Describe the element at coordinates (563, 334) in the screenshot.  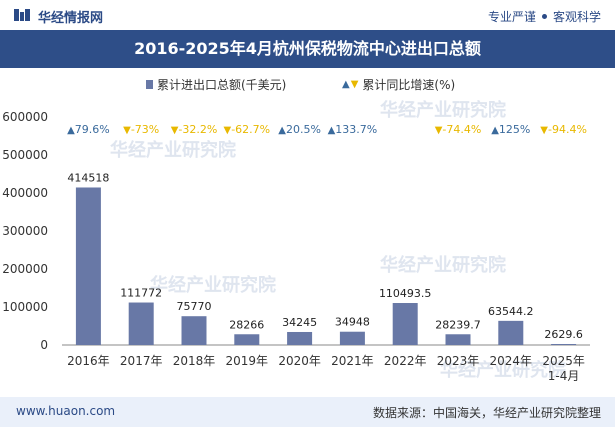
I see `bar-value-label: 2629.6` at that location.